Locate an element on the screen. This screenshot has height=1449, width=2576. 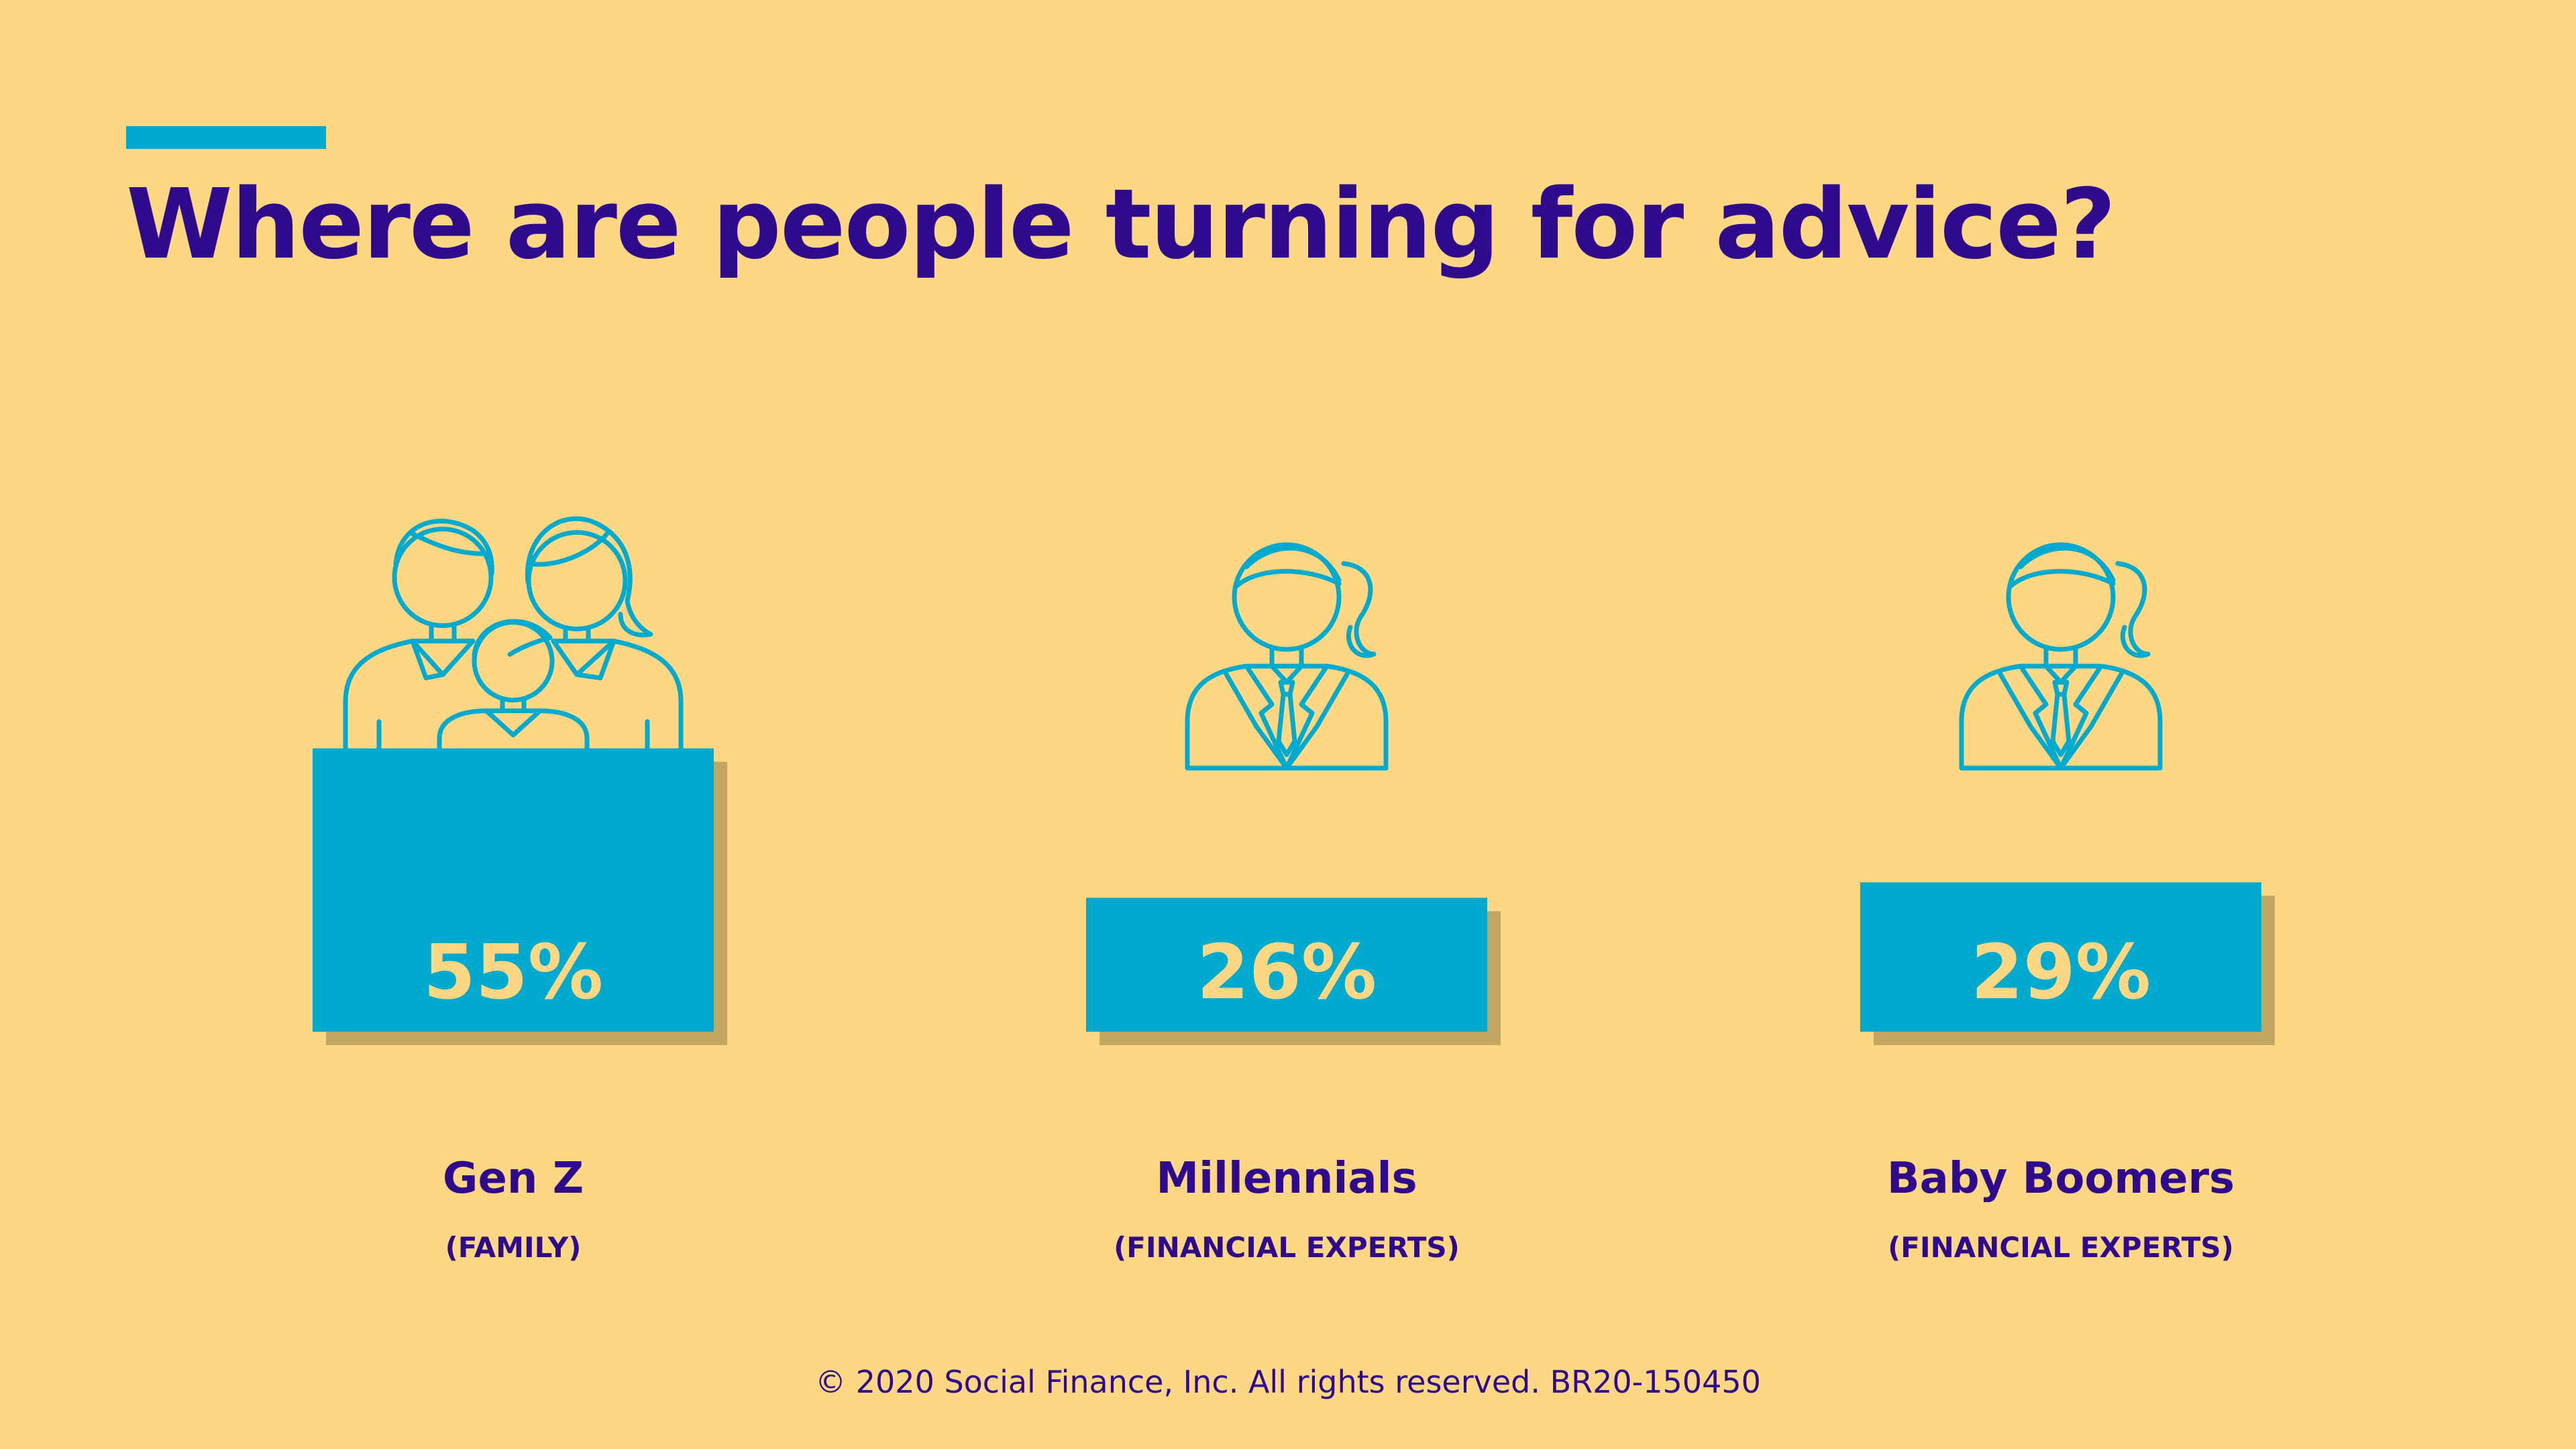
page-title: Where are people turning for advice? is located at coordinates (1121, 224).